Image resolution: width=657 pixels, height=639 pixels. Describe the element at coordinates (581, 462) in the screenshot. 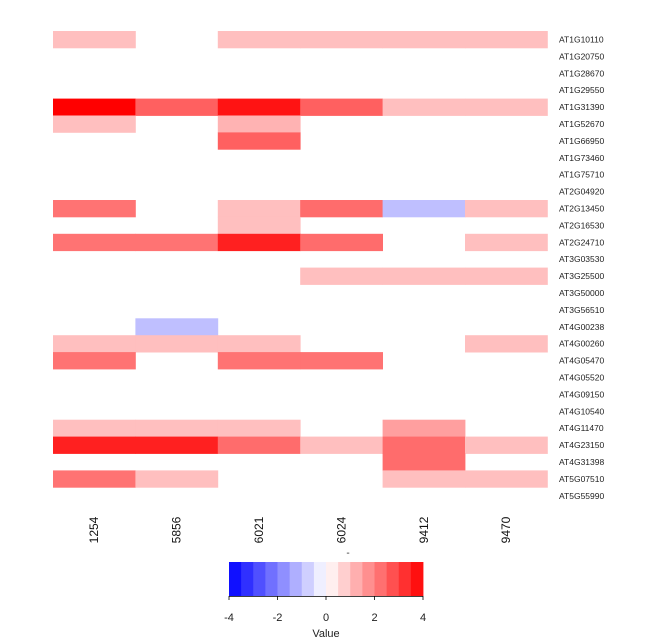

I see `row-label: AT4G31398` at that location.